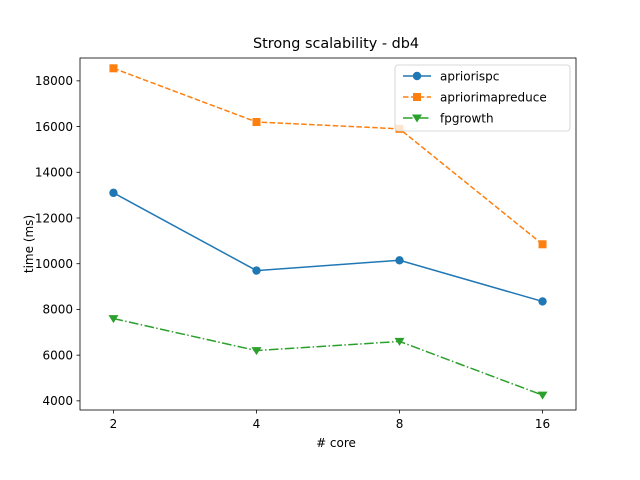 The width and height of the screenshot is (640, 480). Describe the element at coordinates (417, 97) in the screenshot. I see `legend-marker-apriorimapreduce` at that location.